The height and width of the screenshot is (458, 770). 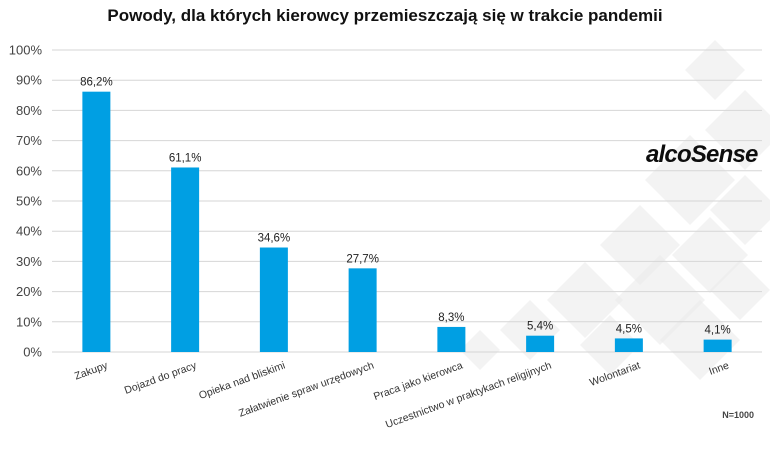 What do you see at coordinates (32, 352) in the screenshot?
I see `y-tick-label: 0%` at bounding box center [32, 352].